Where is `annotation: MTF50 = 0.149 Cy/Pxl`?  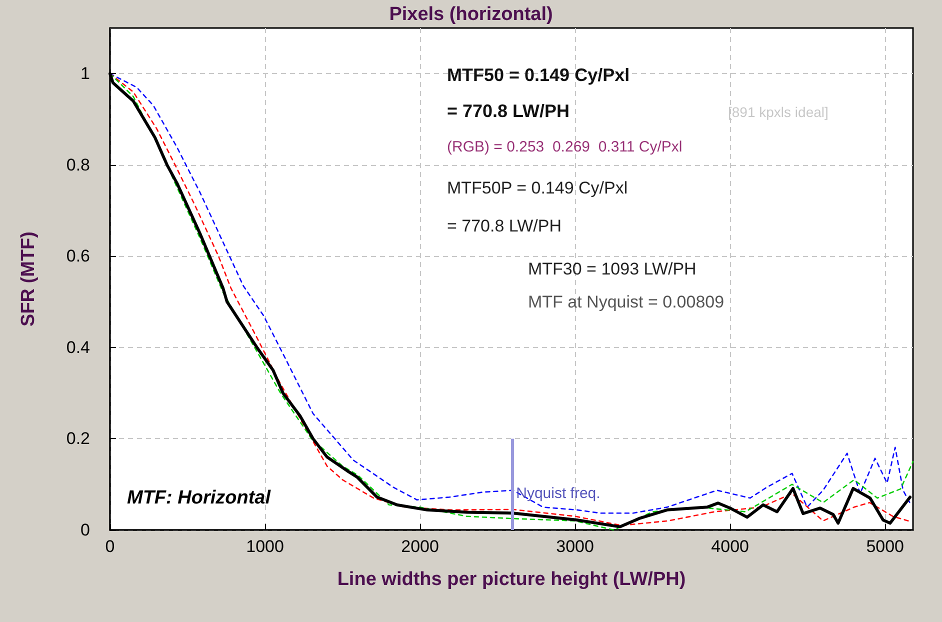 annotation: MTF50 = 0.149 Cy/Pxl is located at coordinates (538, 75).